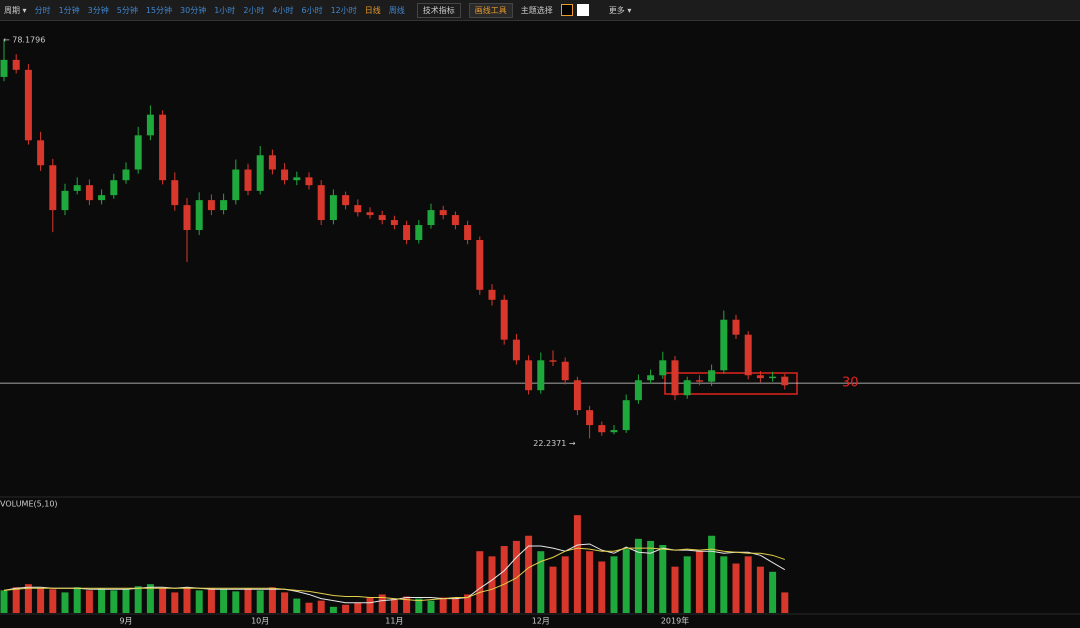 This screenshot has height=628, width=1080. I want to click on highlight-box, so click(731, 383).